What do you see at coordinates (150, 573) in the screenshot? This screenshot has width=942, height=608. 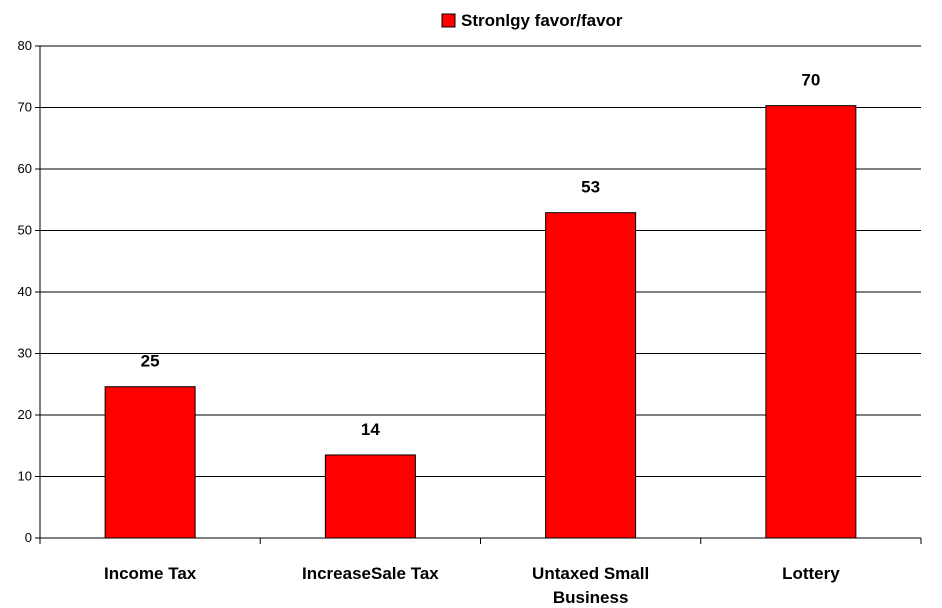 I see `x-category-label-0: Income Tax` at bounding box center [150, 573].